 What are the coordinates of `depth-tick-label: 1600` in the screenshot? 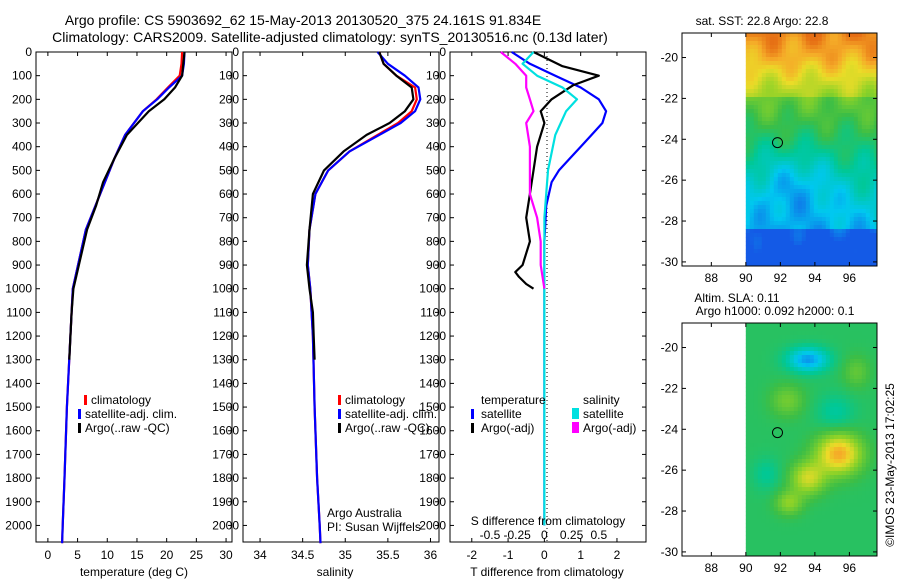 It's located at (18, 431).